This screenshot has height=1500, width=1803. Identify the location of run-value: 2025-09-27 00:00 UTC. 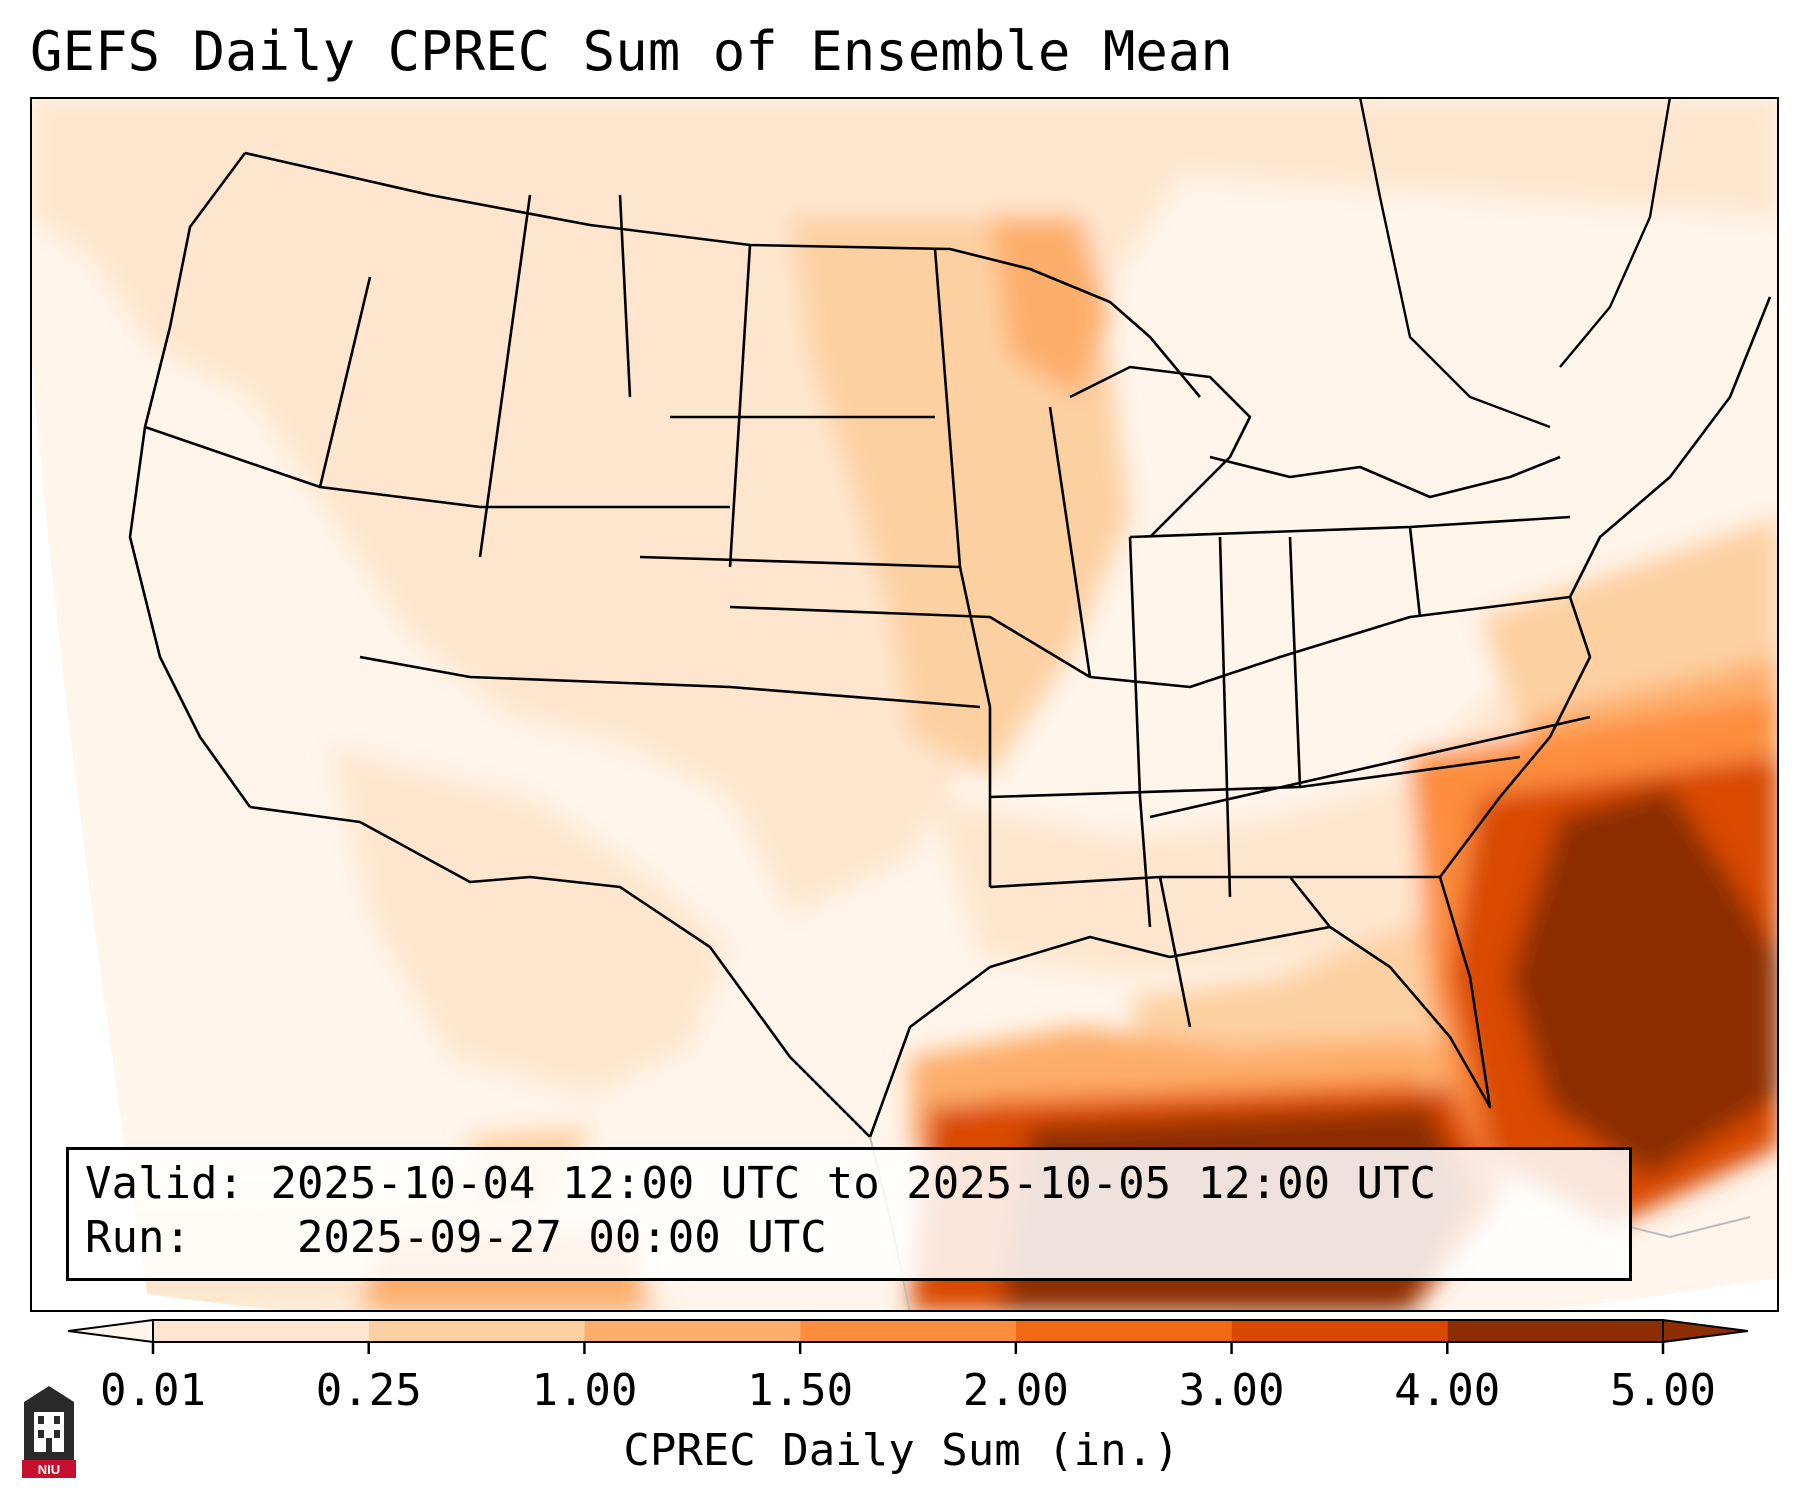
(561, 1237).